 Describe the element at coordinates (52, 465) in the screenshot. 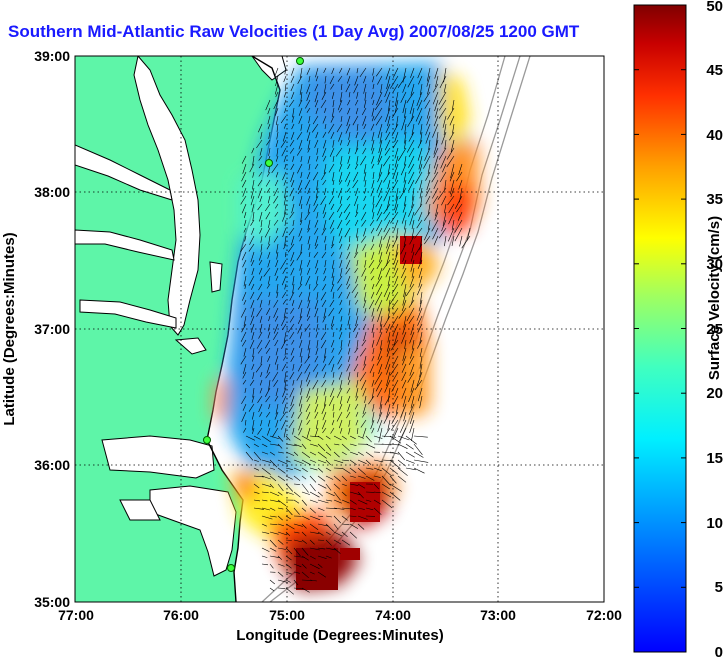

I see `y-tick-label: 36:00` at that location.